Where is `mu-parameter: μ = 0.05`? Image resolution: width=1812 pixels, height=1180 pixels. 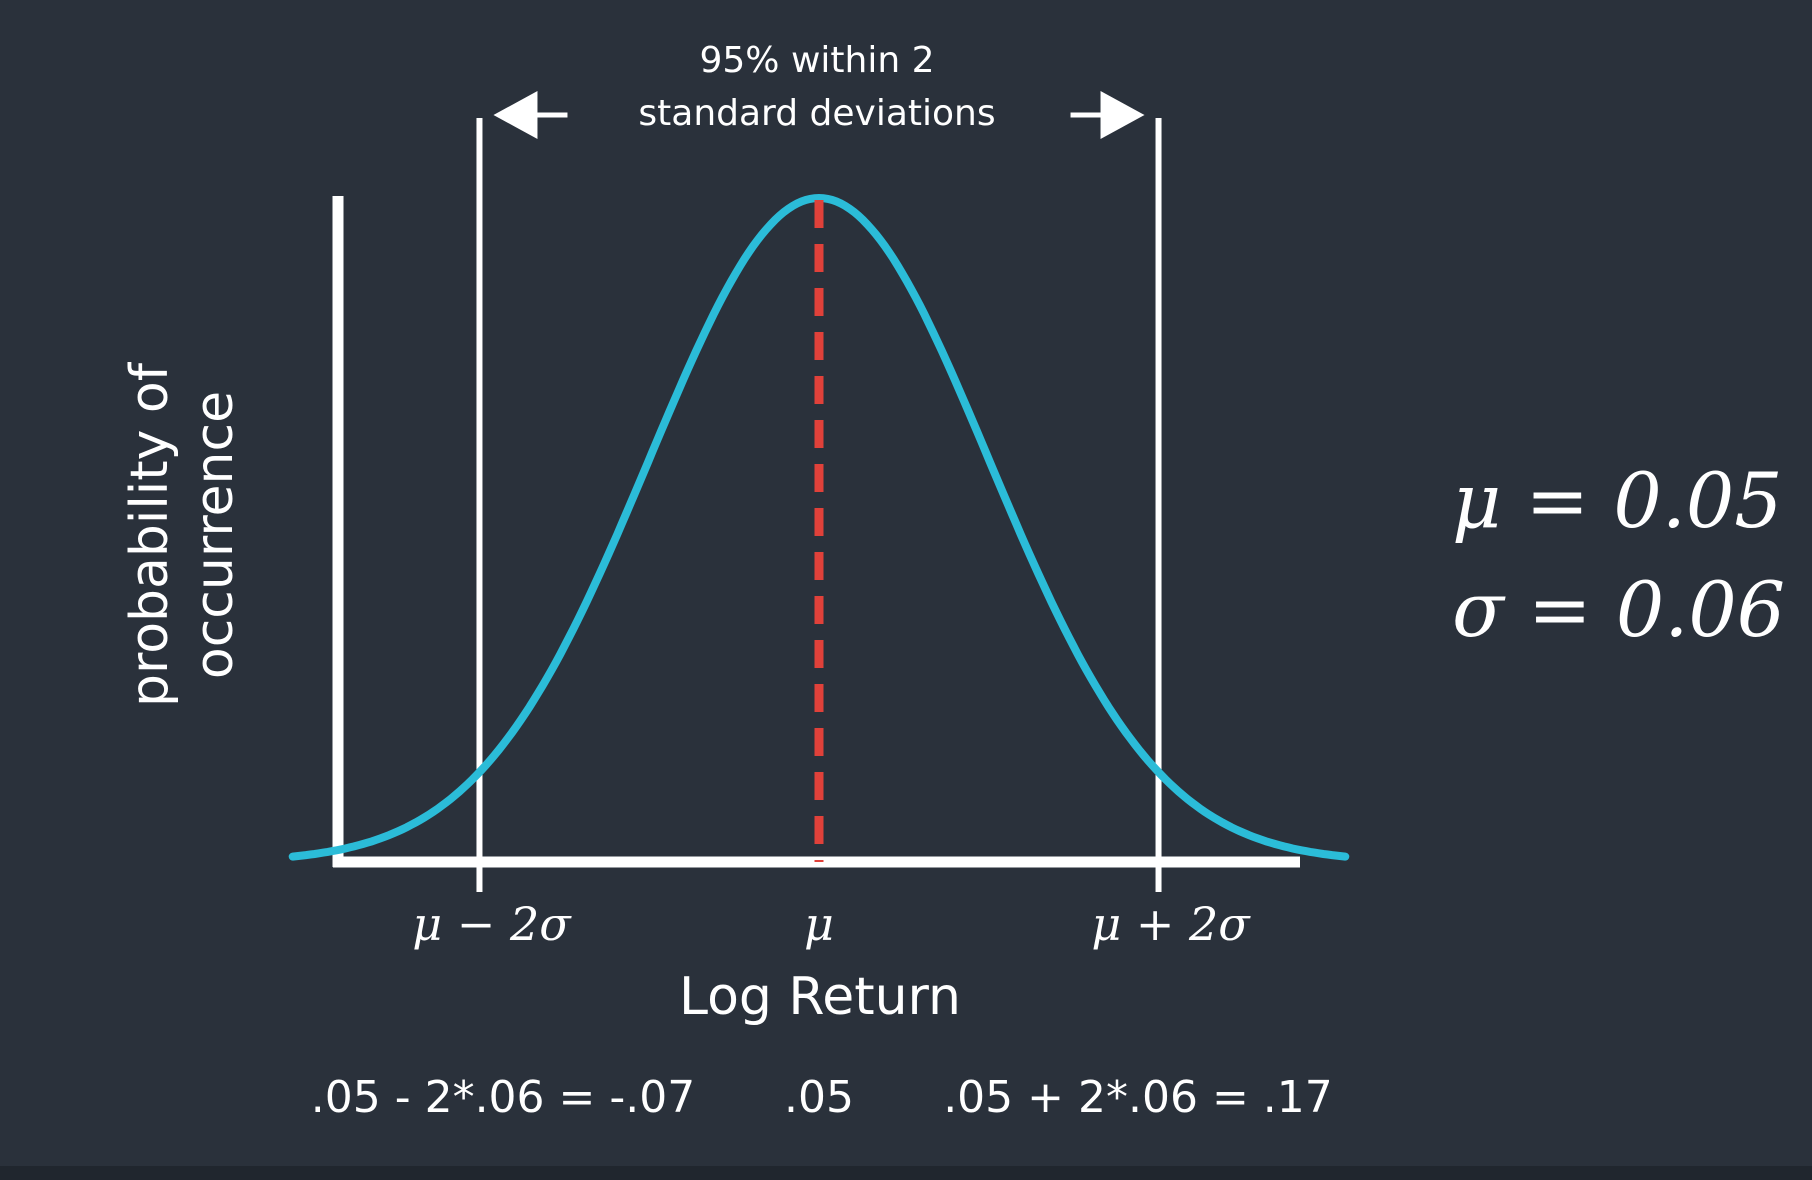
mu-parameter: μ = 0.05 is located at coordinates (1617, 500).